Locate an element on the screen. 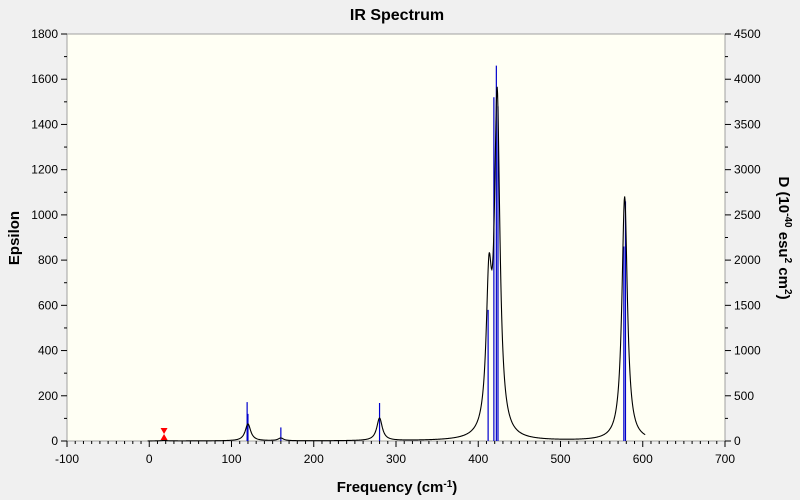 The height and width of the screenshot is (500, 800). y-right-tick-label: 1500 is located at coordinates (747, 305).